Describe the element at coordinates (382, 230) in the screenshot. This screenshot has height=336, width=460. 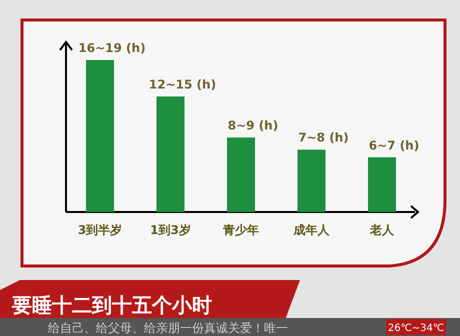
I see `x-tick-label: 老人` at that location.